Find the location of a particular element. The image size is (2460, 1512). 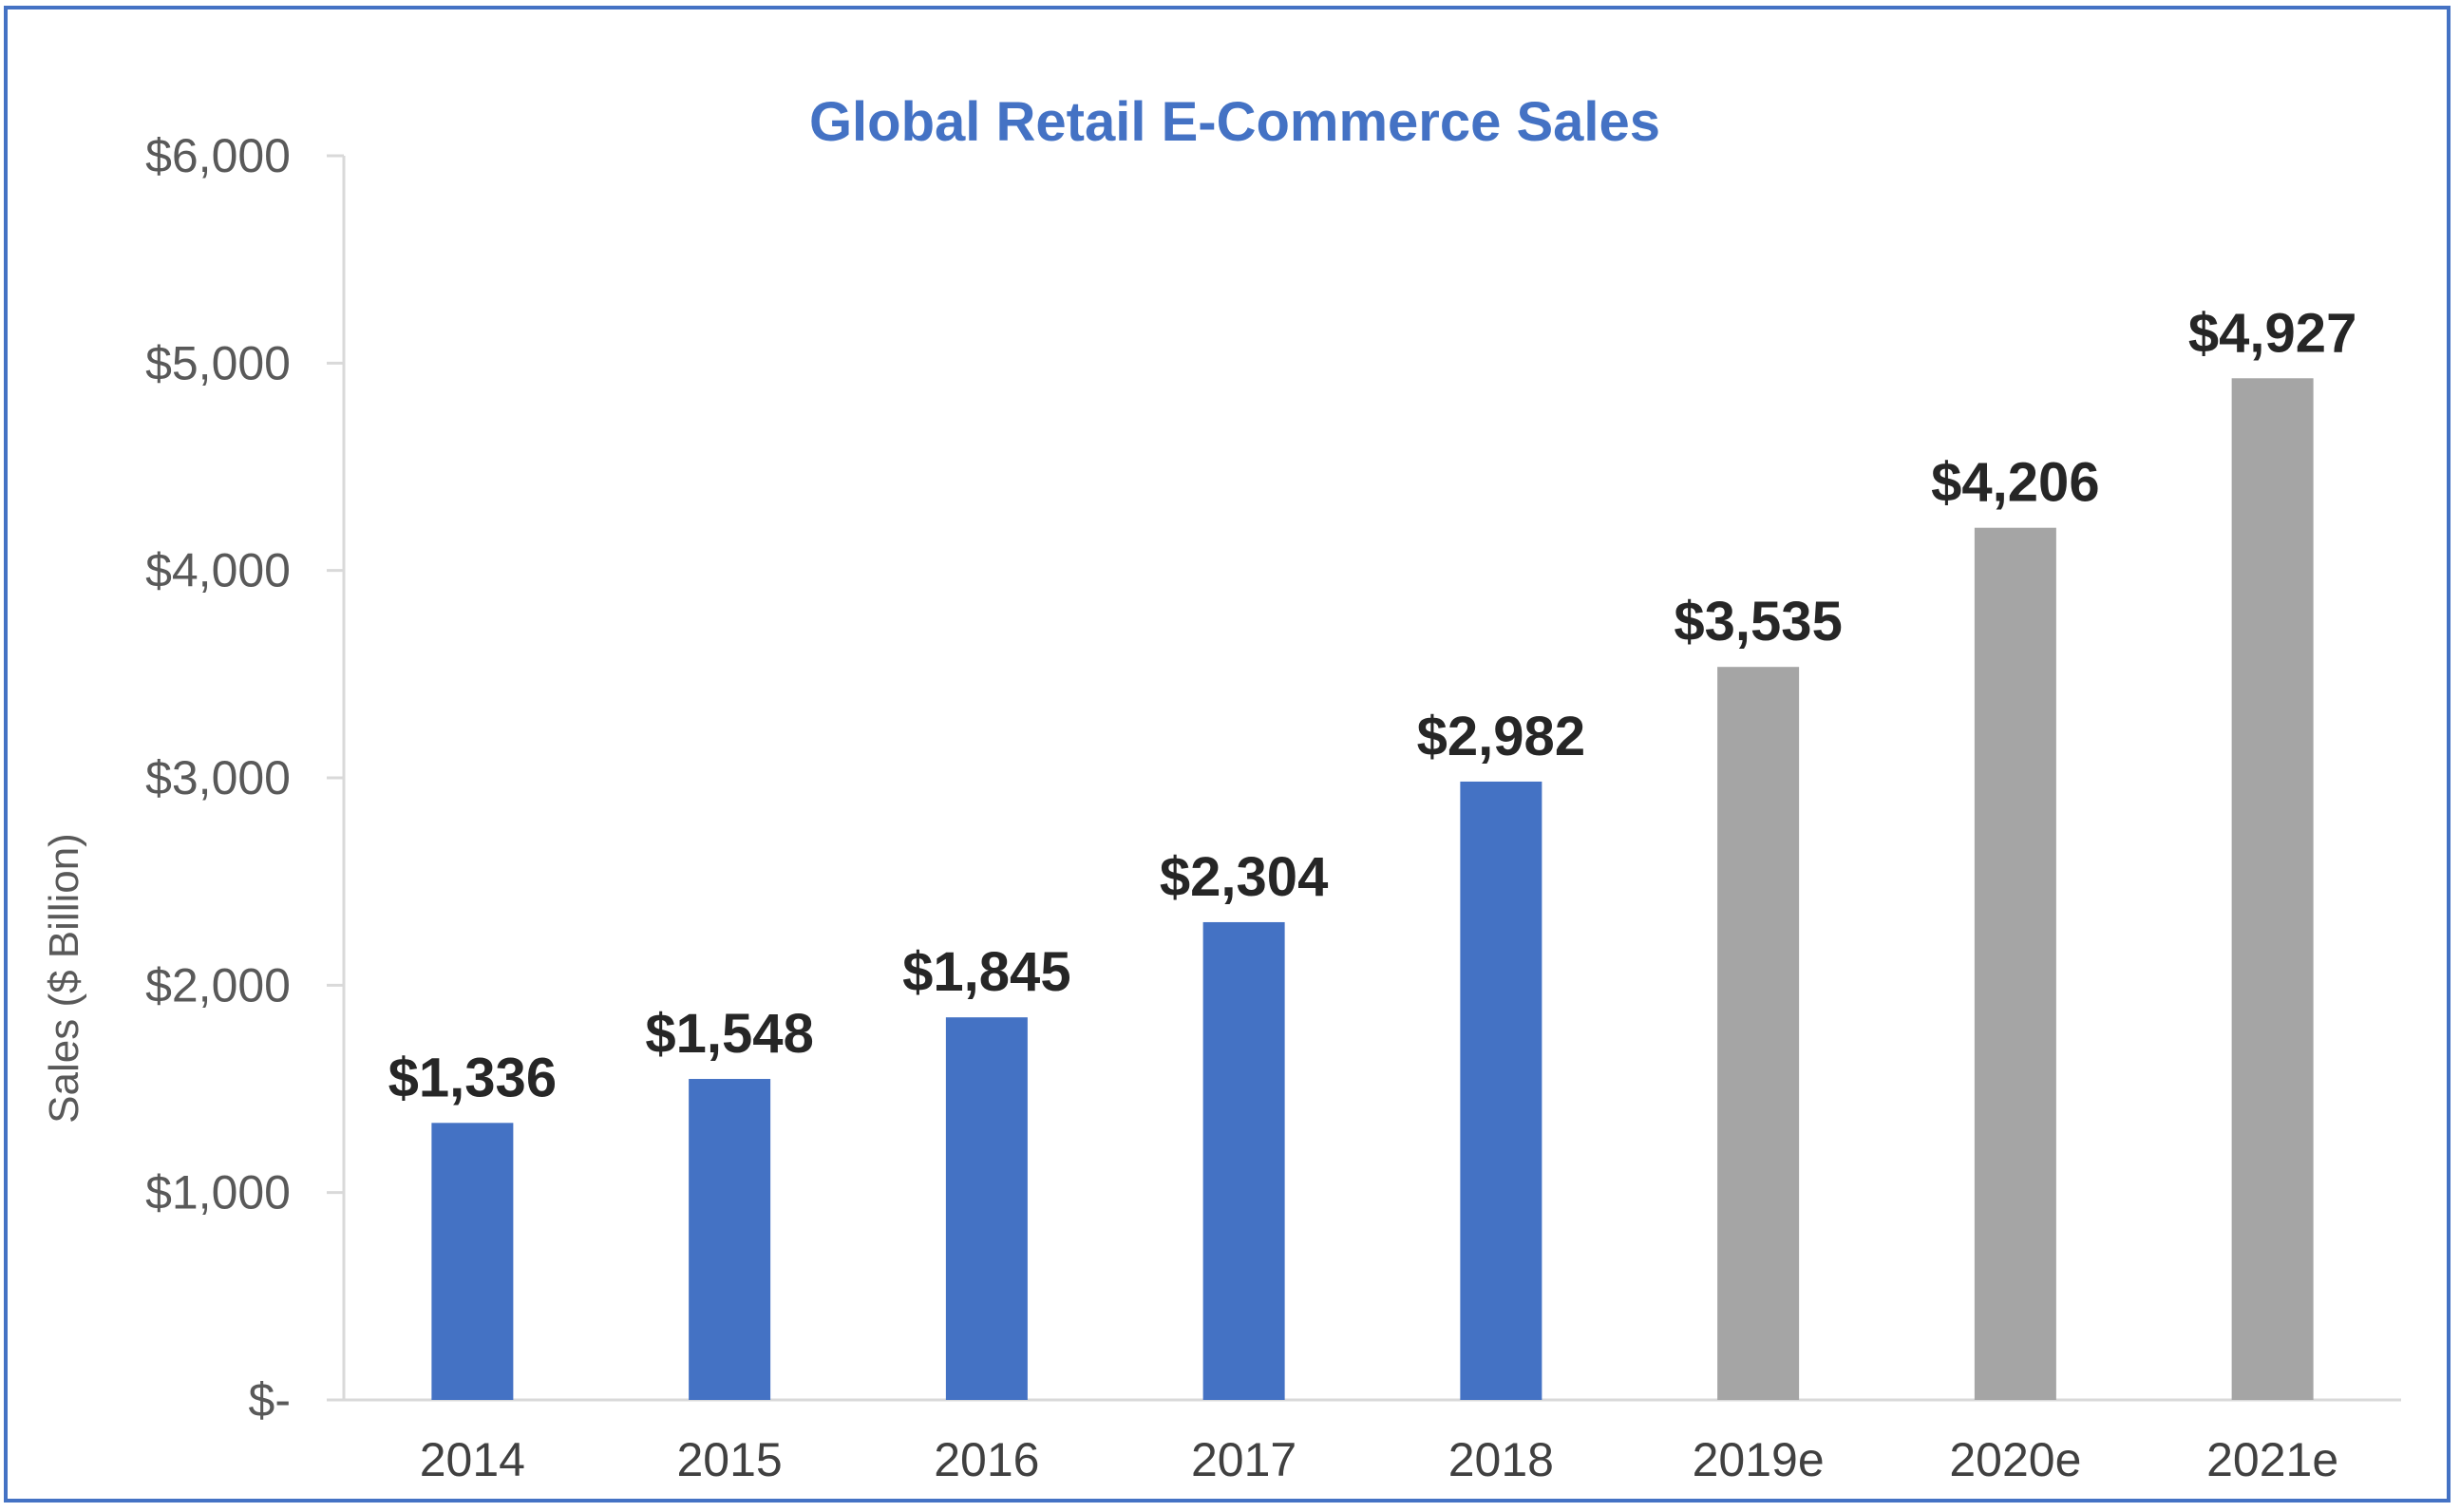

x-category-label: 2020e is located at coordinates (2015, 1460).